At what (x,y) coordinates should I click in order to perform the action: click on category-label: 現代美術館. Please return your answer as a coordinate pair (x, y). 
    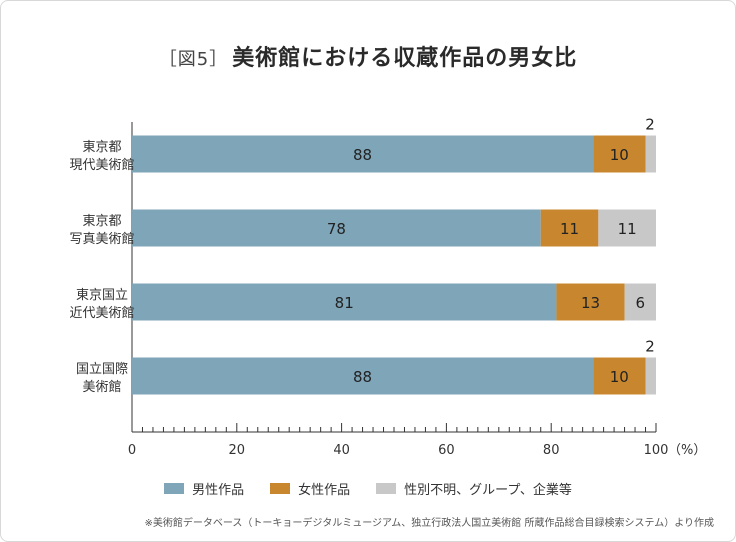
    Looking at the image, I should click on (101, 165).